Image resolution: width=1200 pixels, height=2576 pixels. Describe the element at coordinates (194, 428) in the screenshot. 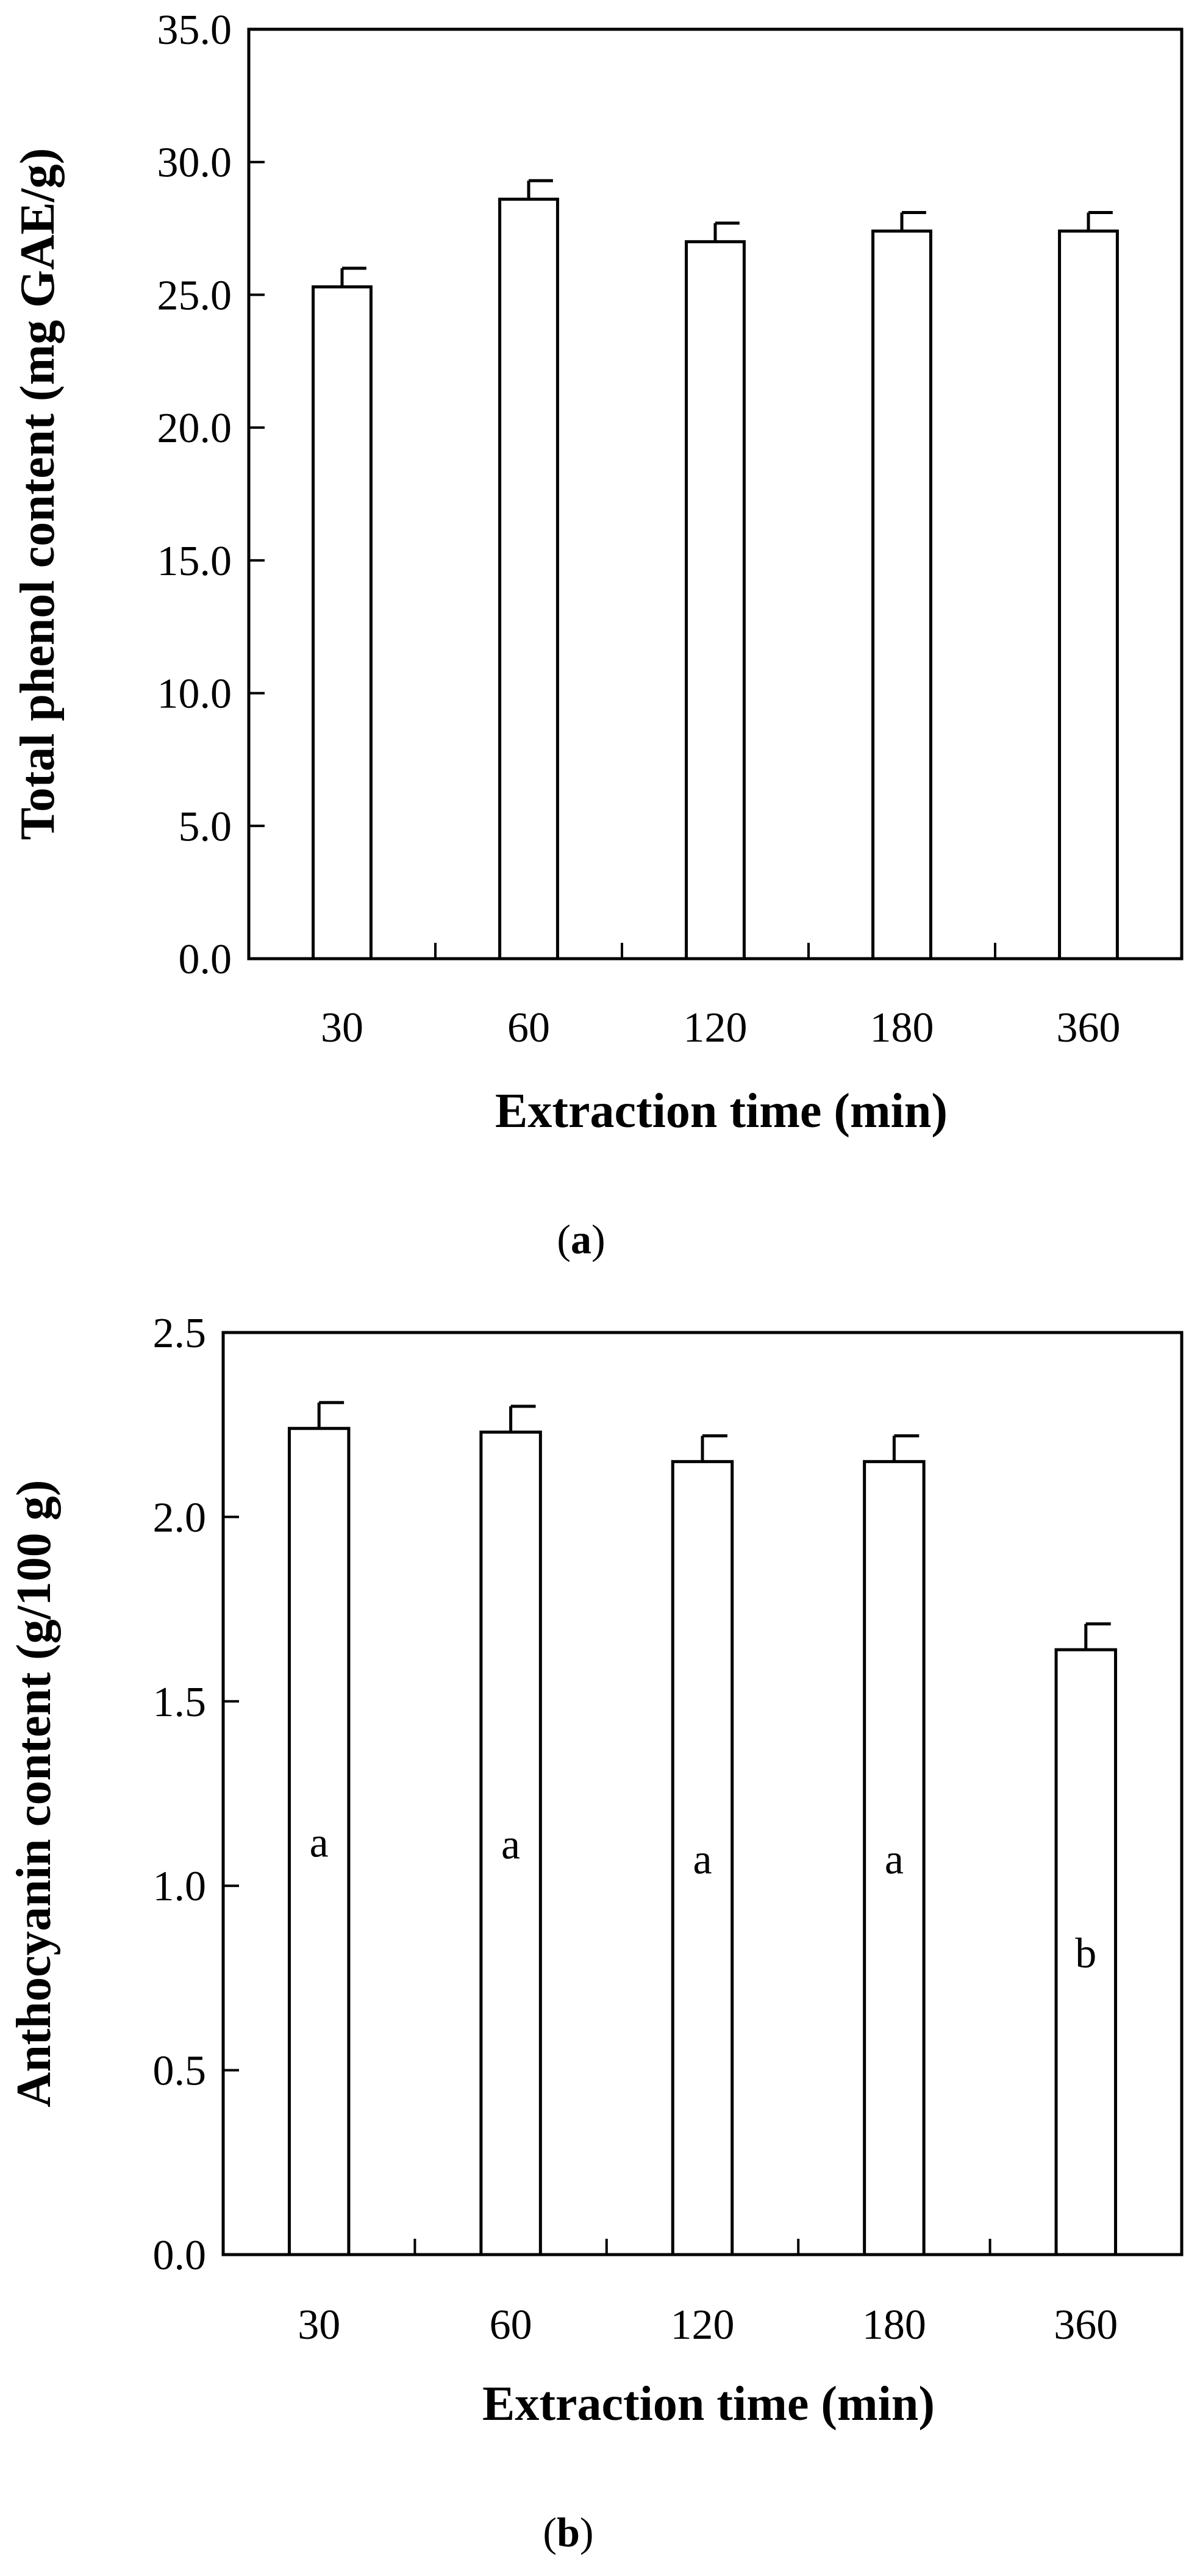

I see `panel-a-y-tick-label: 20.0` at that location.